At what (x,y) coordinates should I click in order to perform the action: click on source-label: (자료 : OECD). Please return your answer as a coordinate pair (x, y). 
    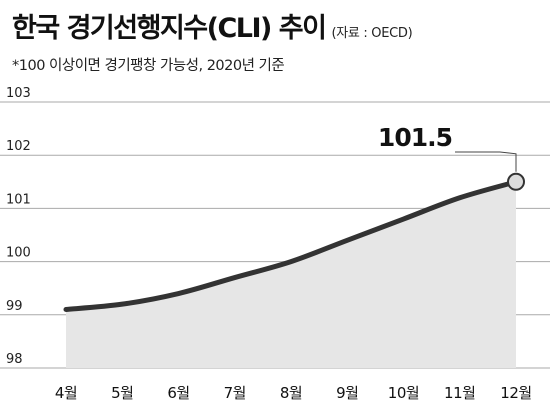
    Looking at the image, I should click on (372, 33).